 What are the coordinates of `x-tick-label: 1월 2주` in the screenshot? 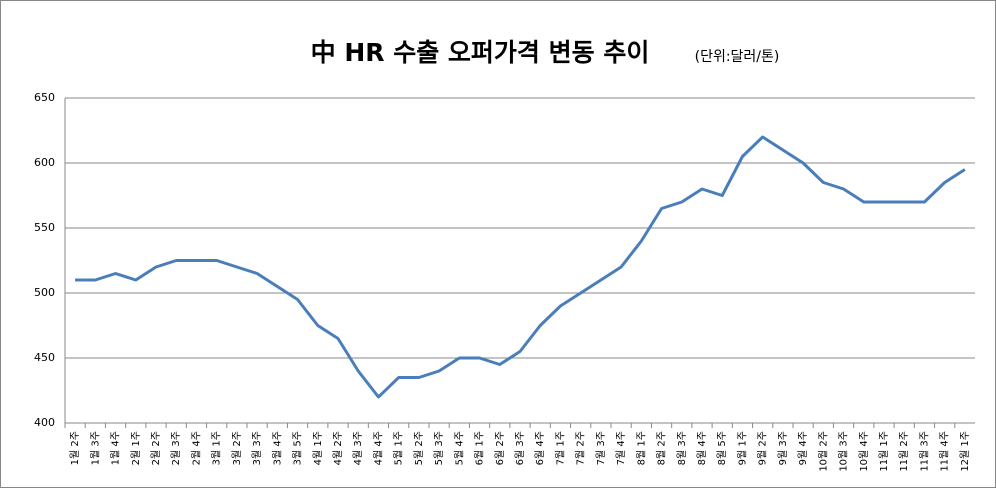 It's located at (75, 448).